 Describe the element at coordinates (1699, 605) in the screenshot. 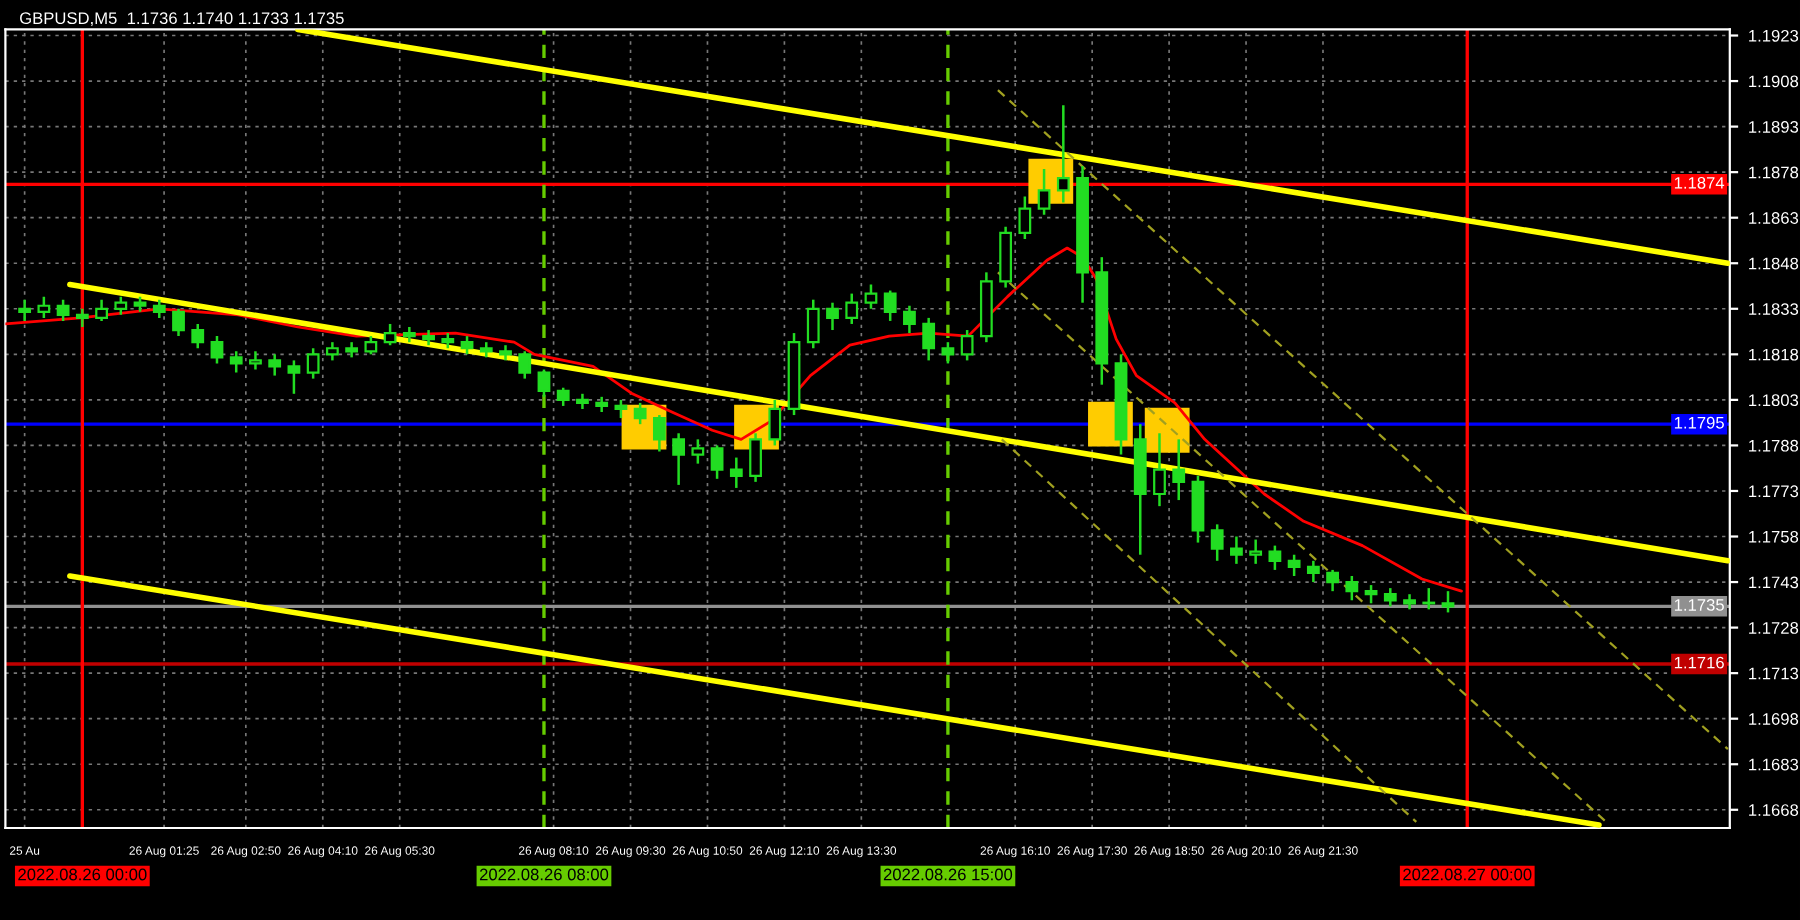

I see `ref-line-label: 1.1735` at that location.